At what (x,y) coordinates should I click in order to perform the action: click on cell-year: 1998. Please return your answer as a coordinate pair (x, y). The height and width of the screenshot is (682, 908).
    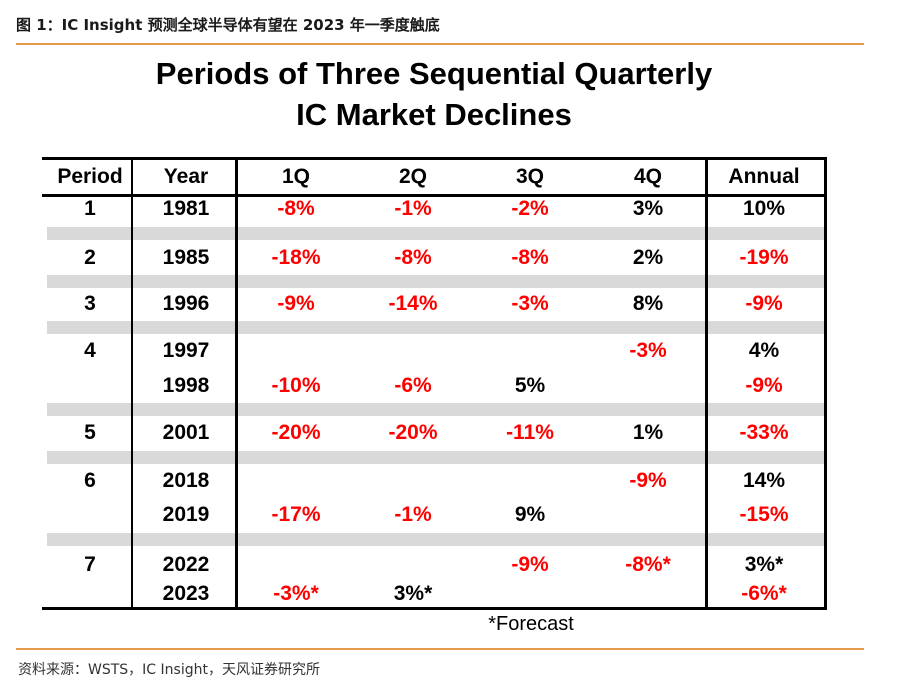
    Looking at the image, I should click on (186, 385).